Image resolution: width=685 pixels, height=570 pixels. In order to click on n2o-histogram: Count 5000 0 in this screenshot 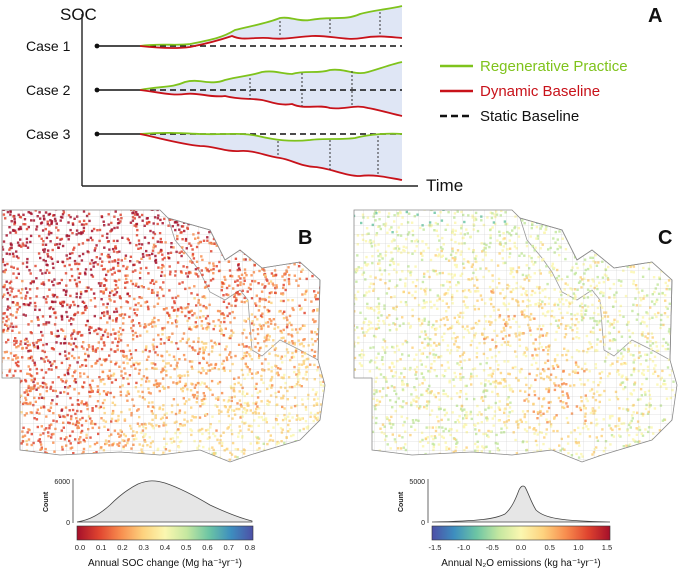, I will do `click(504, 503)`.